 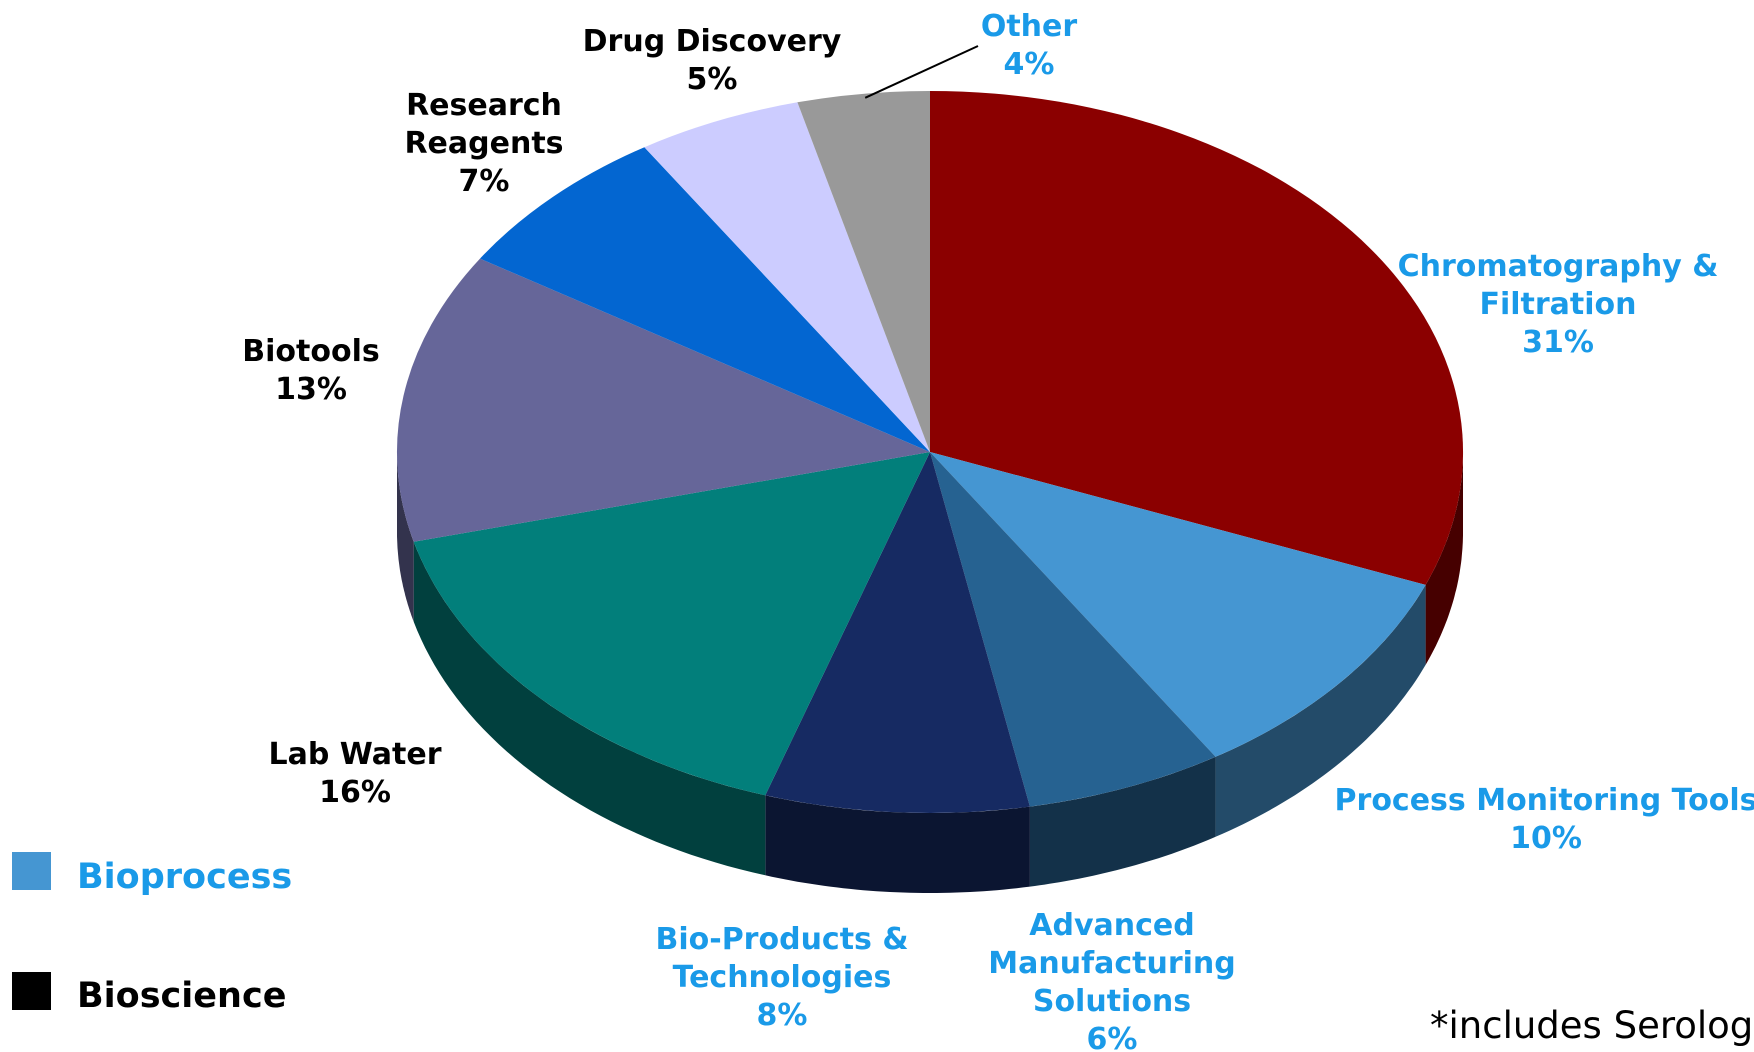 I want to click on pie-slice-other, so click(x=863, y=271).